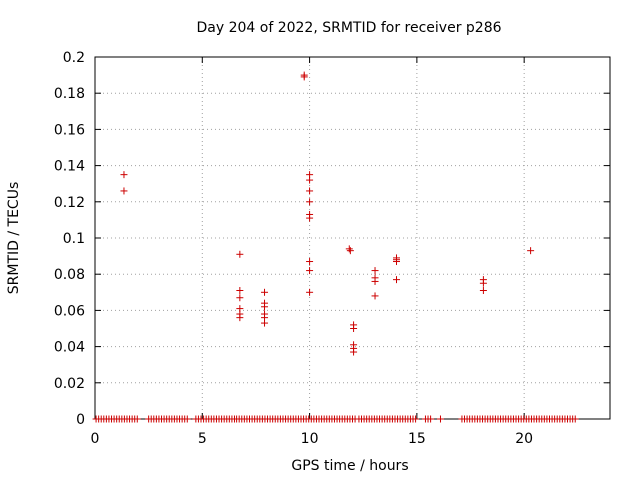 The width and height of the screenshot is (640, 484). What do you see at coordinates (69, 311) in the screenshot?
I see `y-tick-label: 0.06` at bounding box center [69, 311].